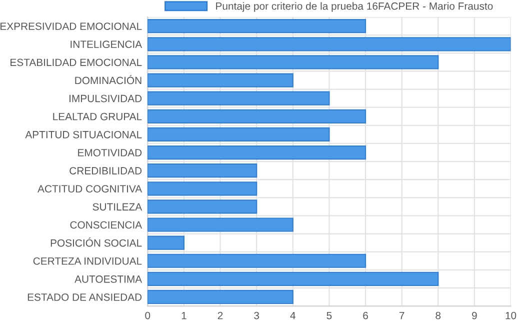  I want to click on y-tick-label: INTELIGENCIA, so click(106, 44).